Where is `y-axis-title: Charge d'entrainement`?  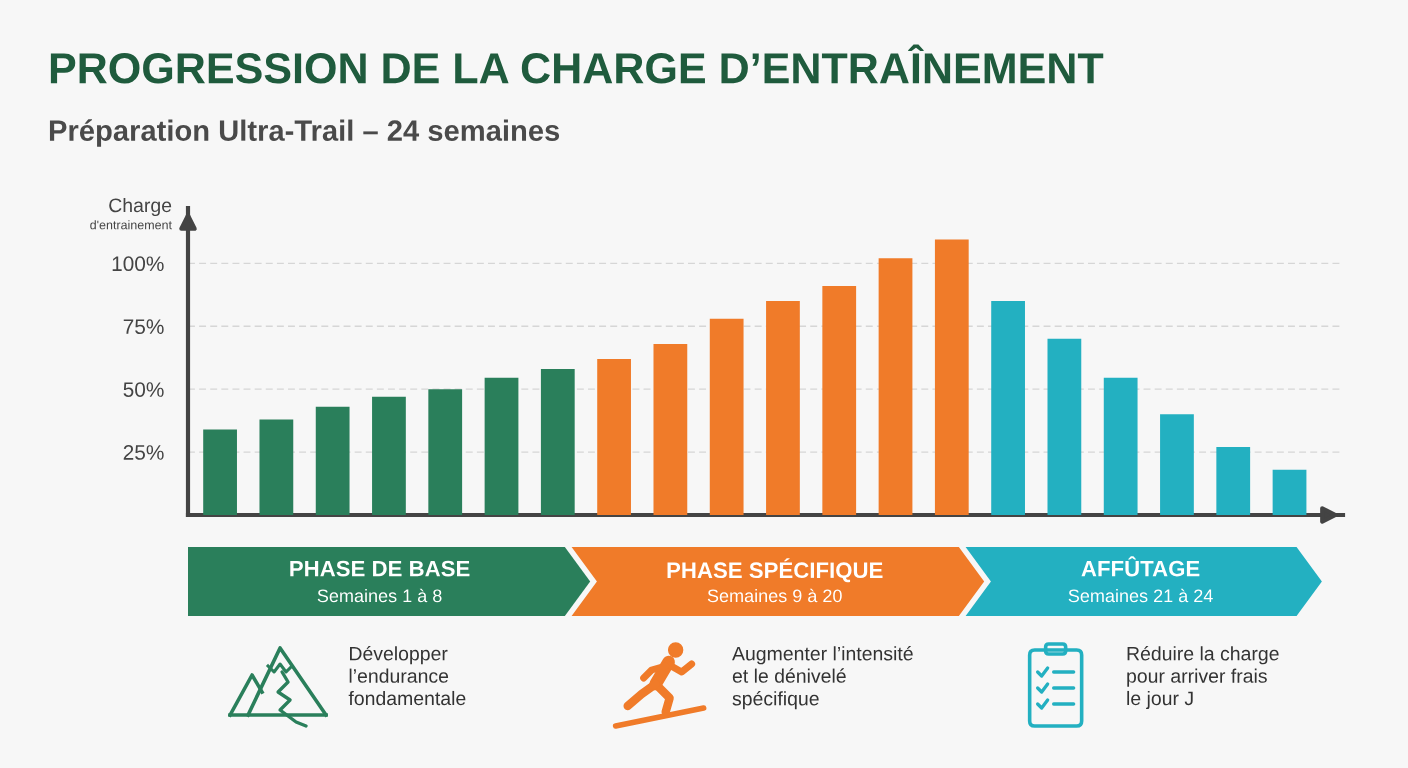
y-axis-title: Charge d'entrainement is located at coordinates (131, 213).